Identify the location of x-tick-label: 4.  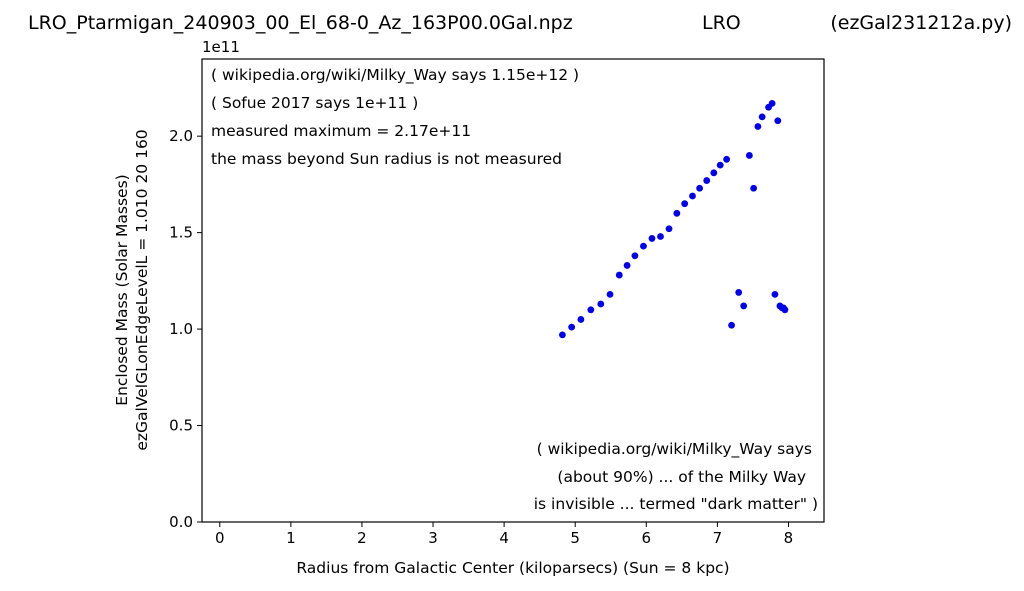
(504, 538).